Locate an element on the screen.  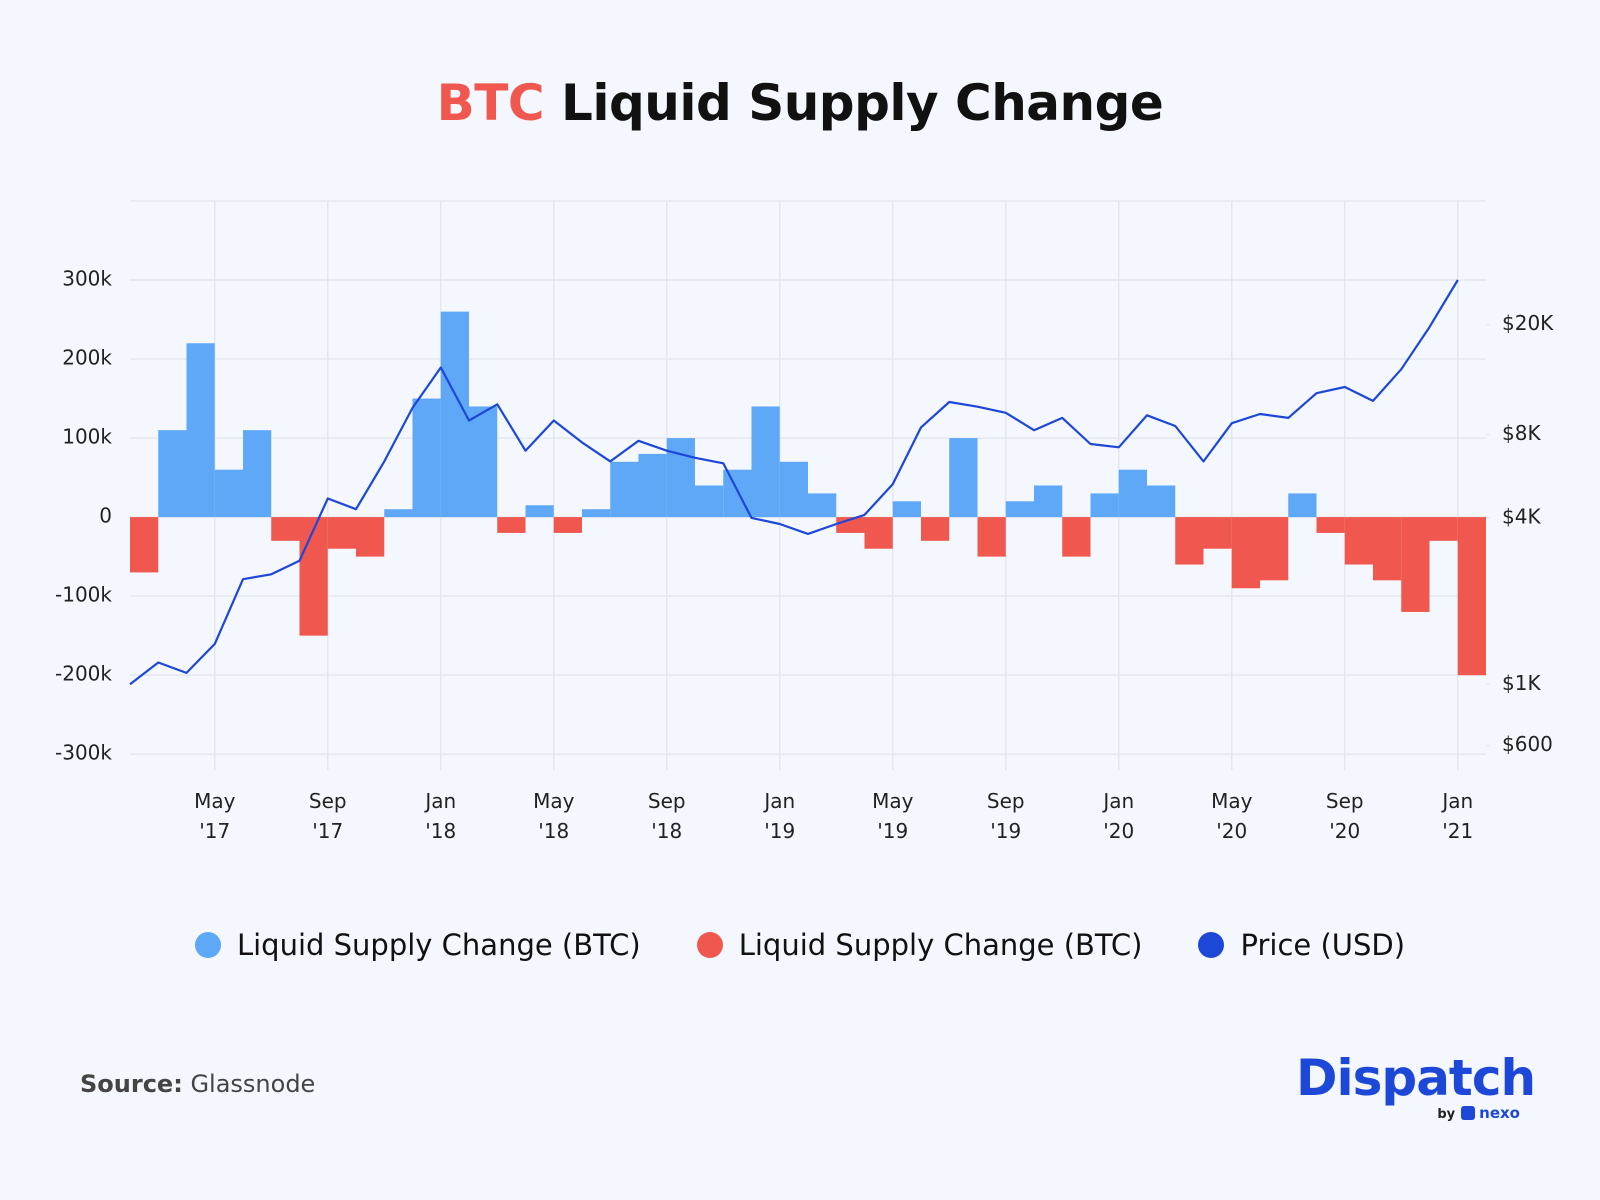
y-tick-label: -100k is located at coordinates (83, 595).